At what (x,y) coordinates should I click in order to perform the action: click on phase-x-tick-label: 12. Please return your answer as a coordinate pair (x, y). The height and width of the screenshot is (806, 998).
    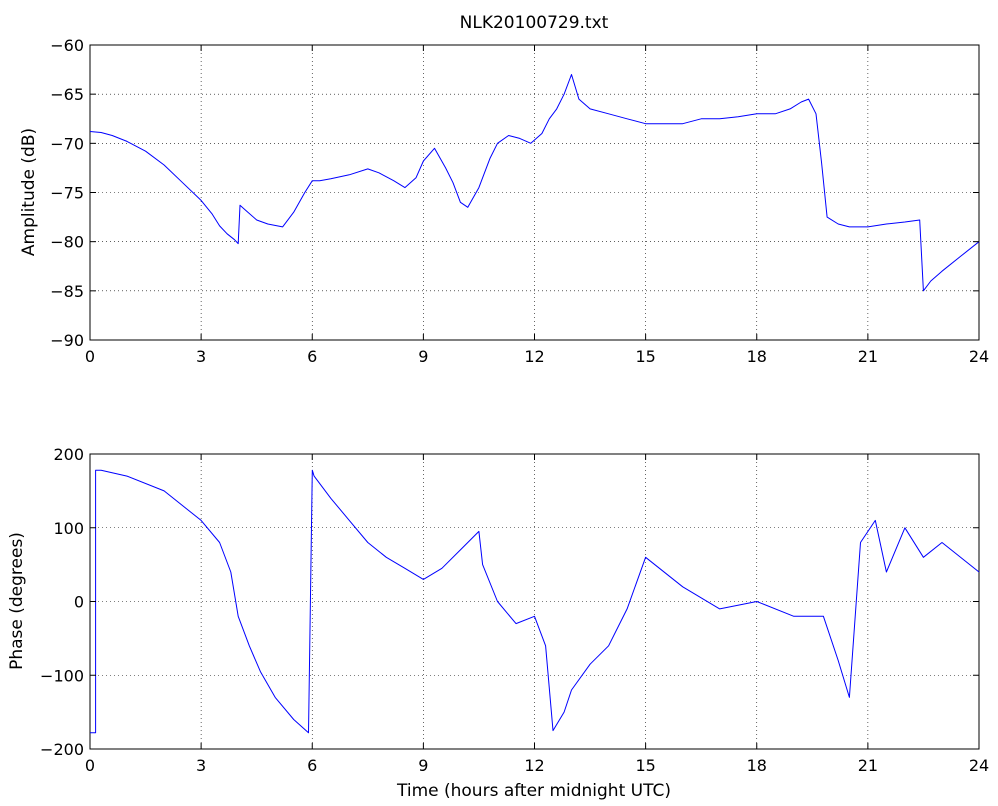
    Looking at the image, I should click on (534, 765).